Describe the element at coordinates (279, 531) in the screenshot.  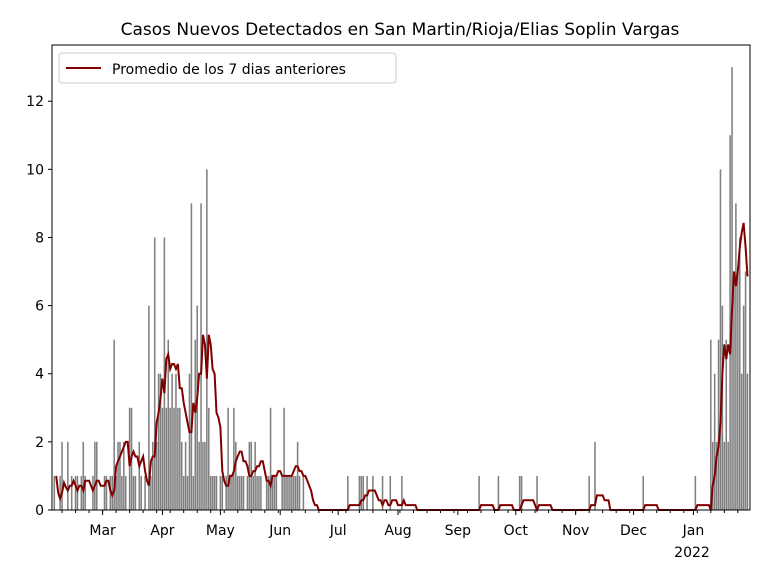
I see `x-tick-label: Jun` at that location.